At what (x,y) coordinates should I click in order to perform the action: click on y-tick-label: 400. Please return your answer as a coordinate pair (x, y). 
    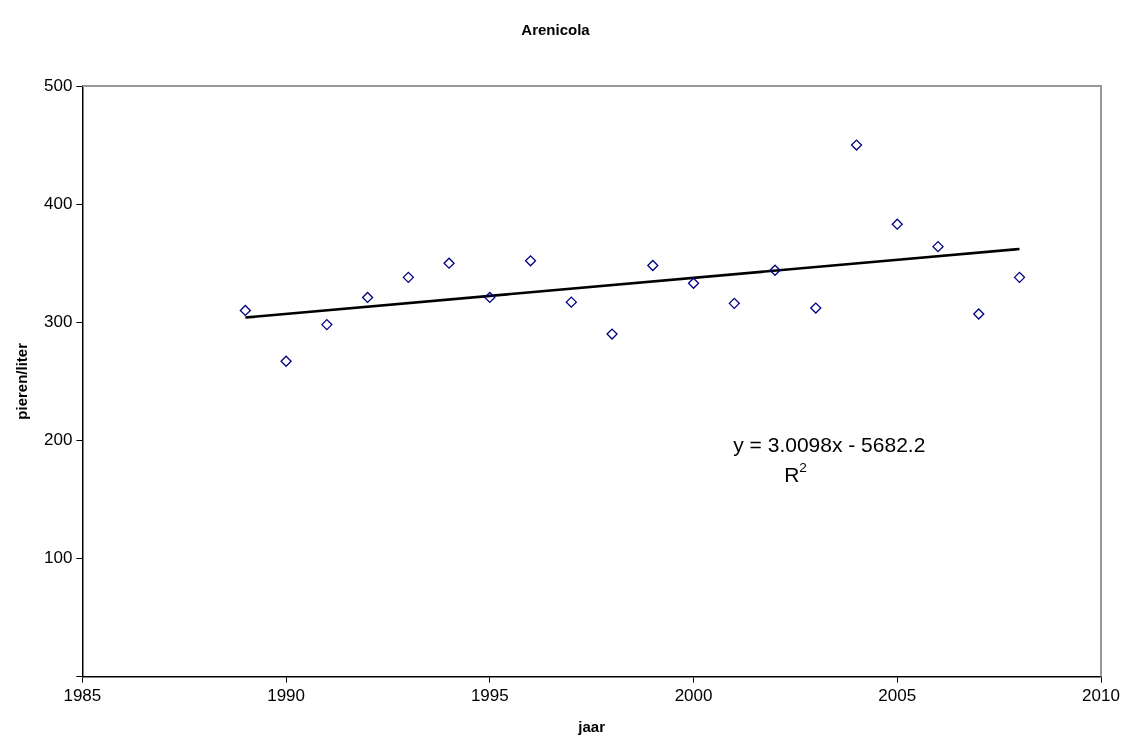
    Looking at the image, I should click on (58, 203).